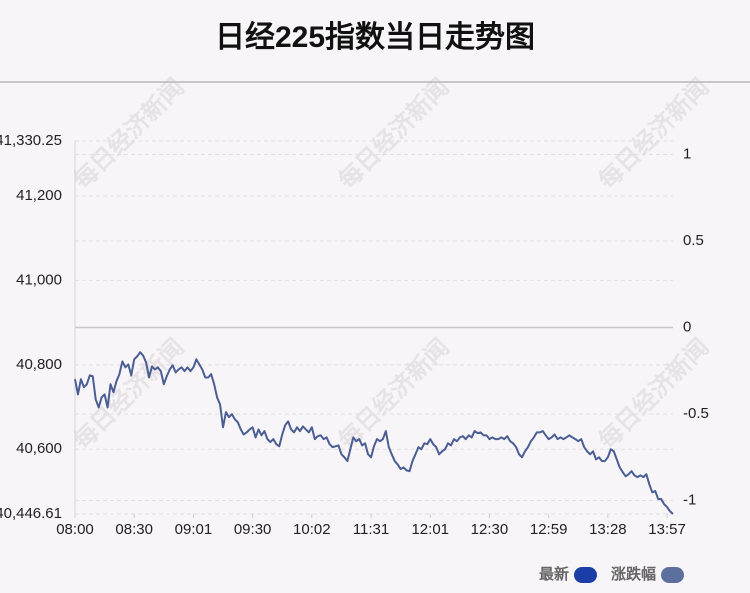 Image resolution: width=750 pixels, height=593 pixels. What do you see at coordinates (549, 529) in the screenshot?
I see `x-tick-label: 12:59` at bounding box center [549, 529].